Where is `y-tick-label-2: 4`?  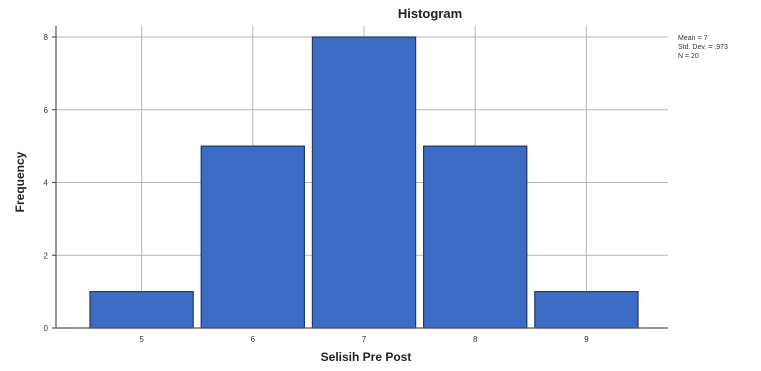
y-tick-label-2: 4 is located at coordinates (46, 183).